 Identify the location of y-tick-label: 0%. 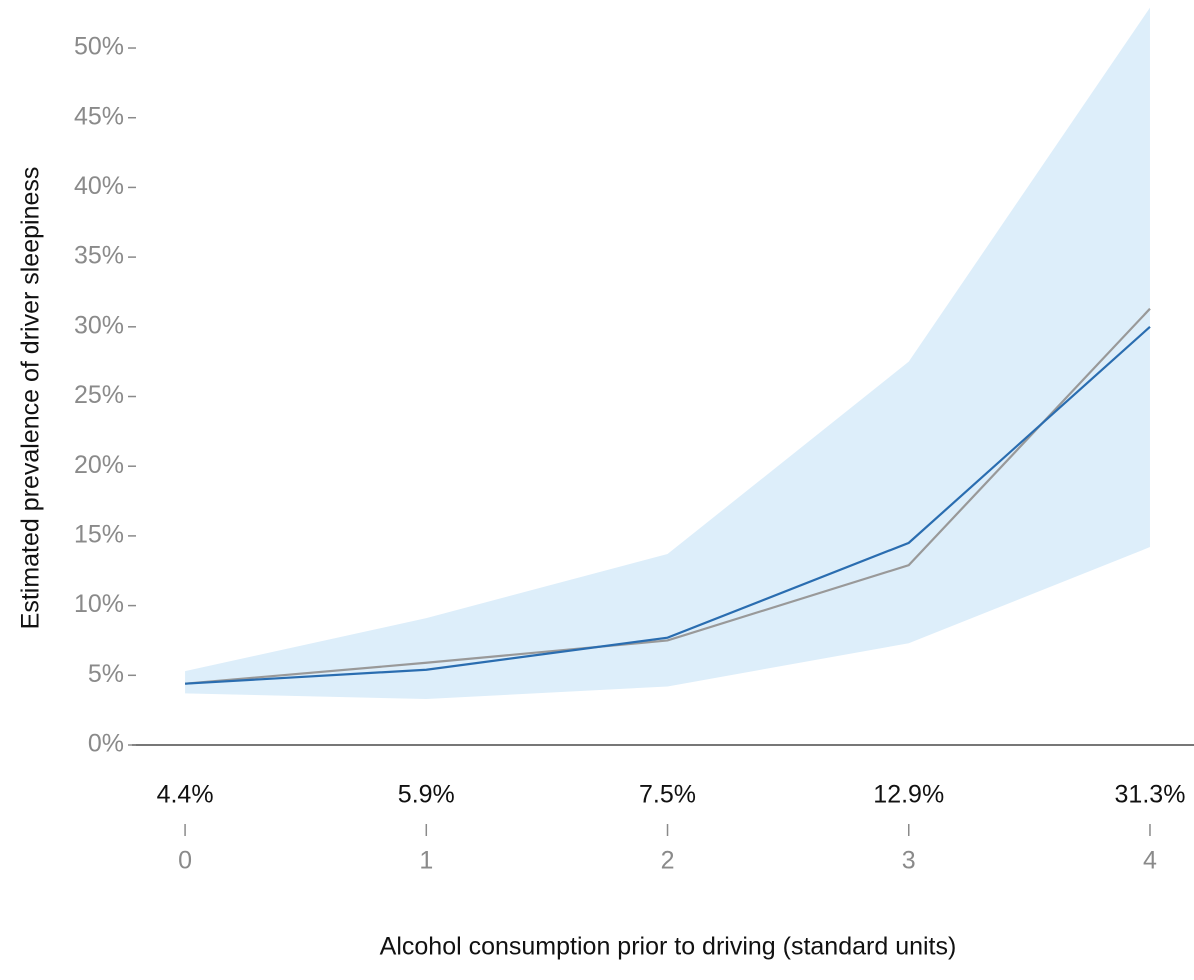
(106, 744).